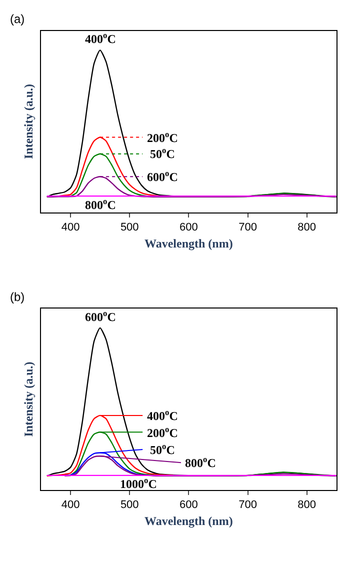 Image resolution: width=342 pixels, height=562 pixels. I want to click on chart-title: (b), so click(17, 297).